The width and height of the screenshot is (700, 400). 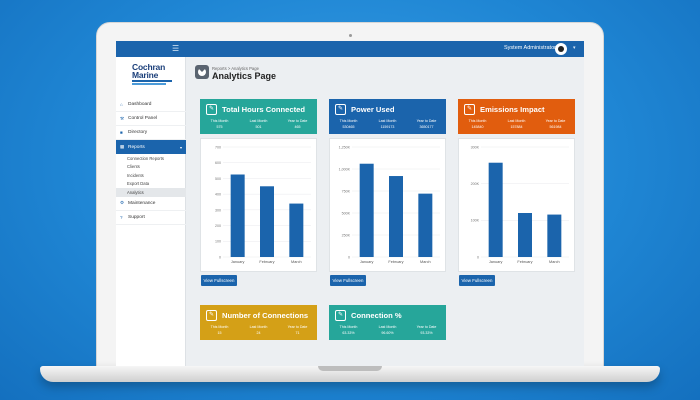 I want to click on stat-this-month: This Month 575, so click(x=220, y=124).